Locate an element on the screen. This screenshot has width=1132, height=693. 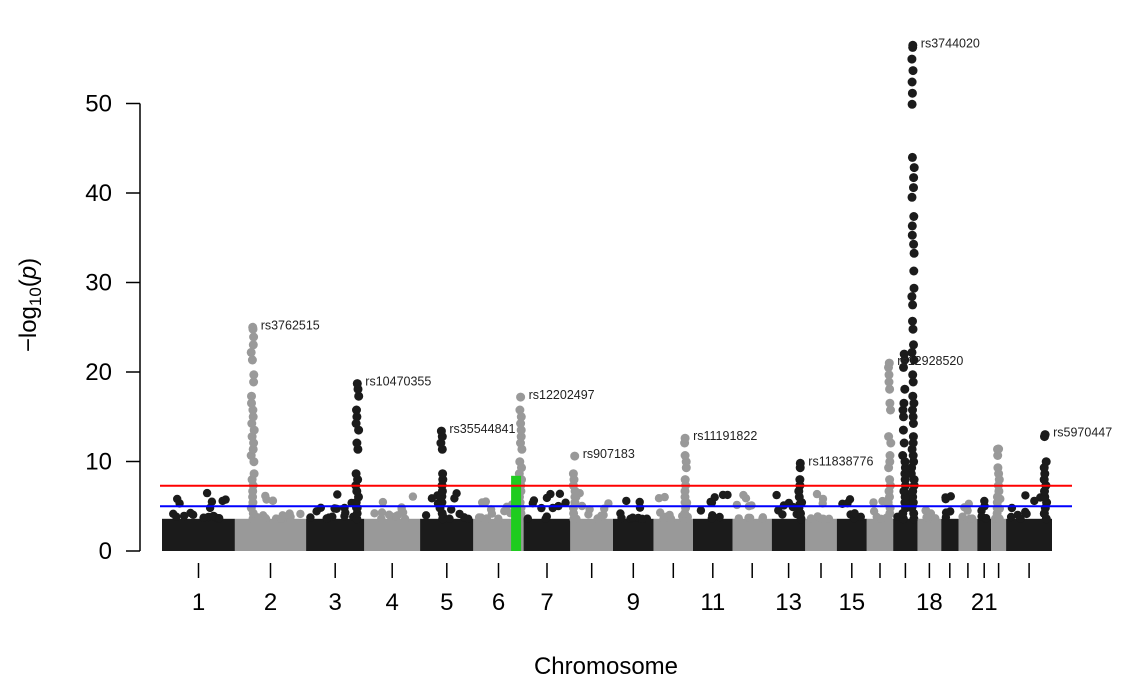
snp-annotation: rs5970447 is located at coordinates (1082, 433).